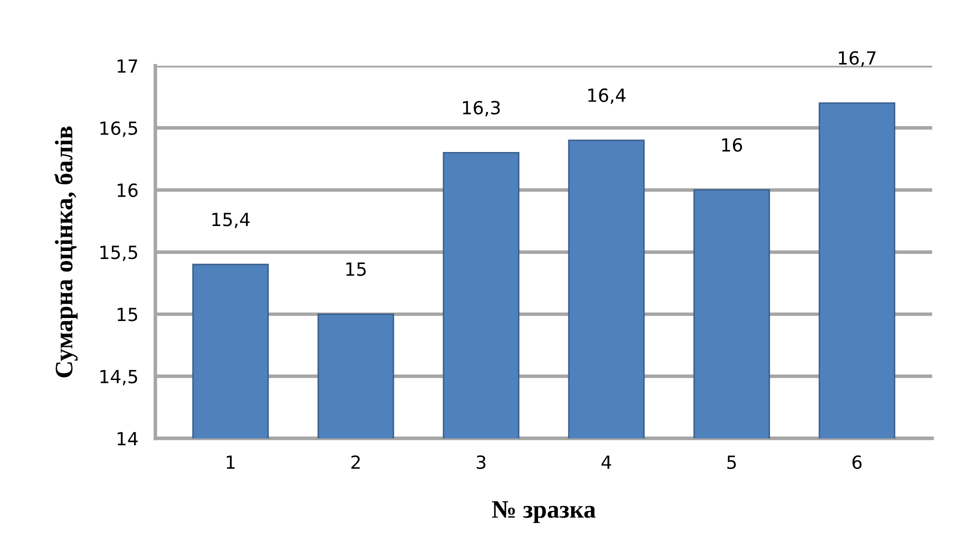 The height and width of the screenshot is (548, 971). What do you see at coordinates (607, 96) in the screenshot?
I see `data-label: 16,4` at bounding box center [607, 96].